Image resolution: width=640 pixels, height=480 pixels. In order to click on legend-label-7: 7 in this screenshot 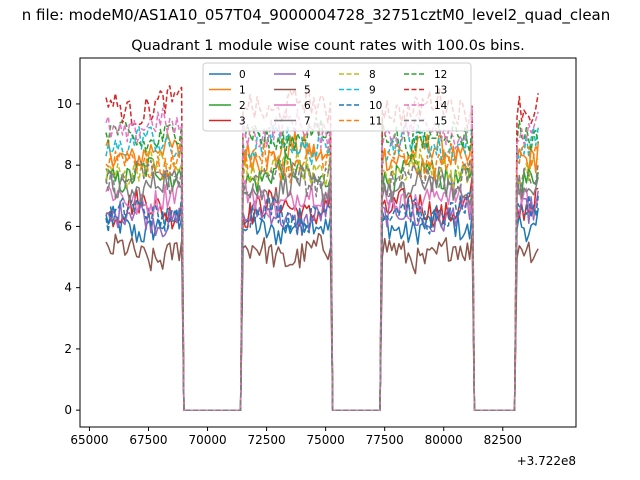, I will do `click(307, 122)`.